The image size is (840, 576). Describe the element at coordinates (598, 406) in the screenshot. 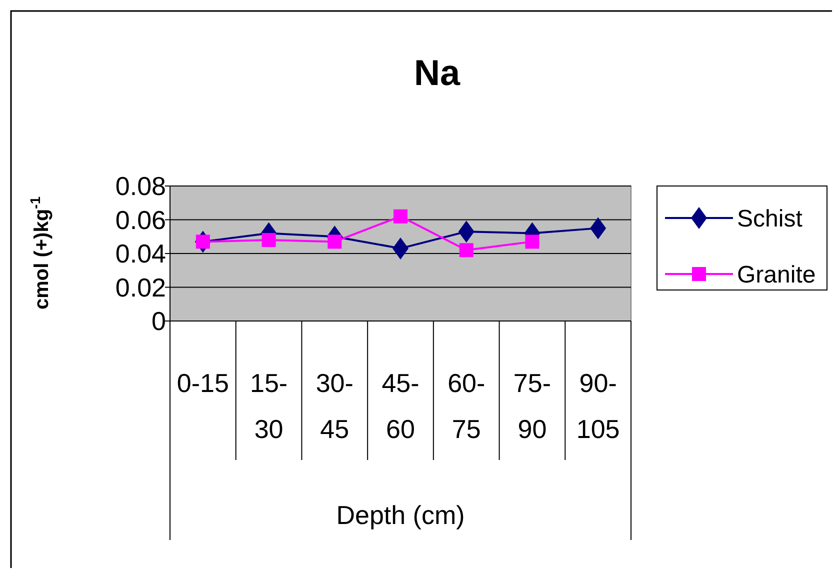

I see `x-tick-label: 90-105` at that location.